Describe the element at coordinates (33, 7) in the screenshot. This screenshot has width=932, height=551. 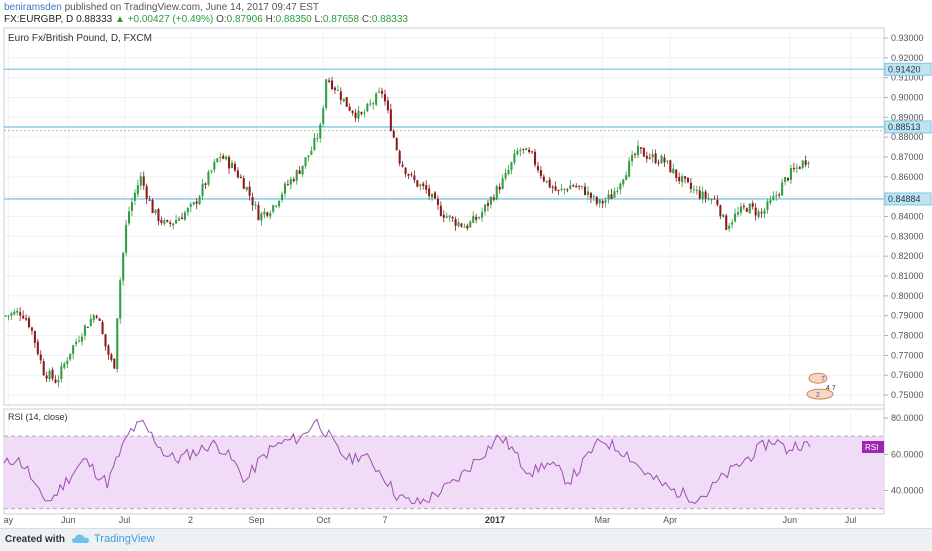
I see `author-link: beniramsden` at that location.